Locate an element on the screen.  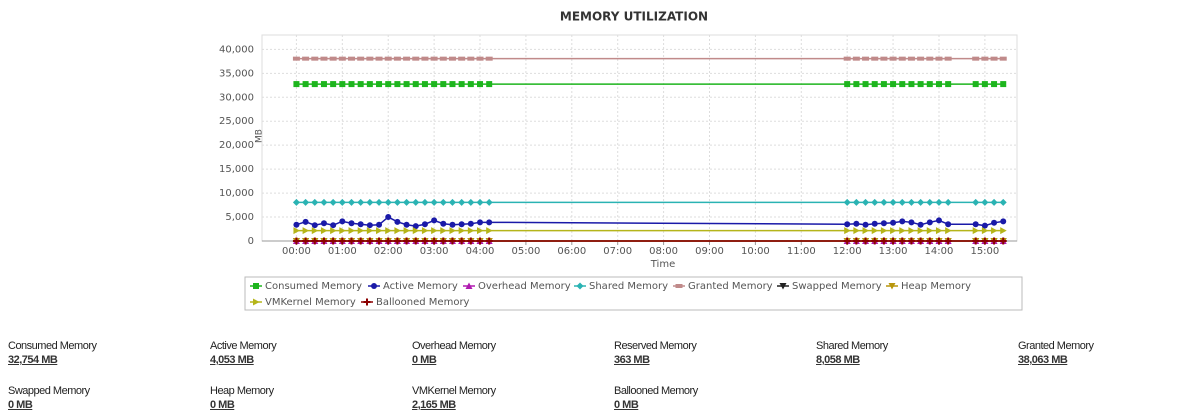
legend-label: Granted Memory is located at coordinates (730, 286).